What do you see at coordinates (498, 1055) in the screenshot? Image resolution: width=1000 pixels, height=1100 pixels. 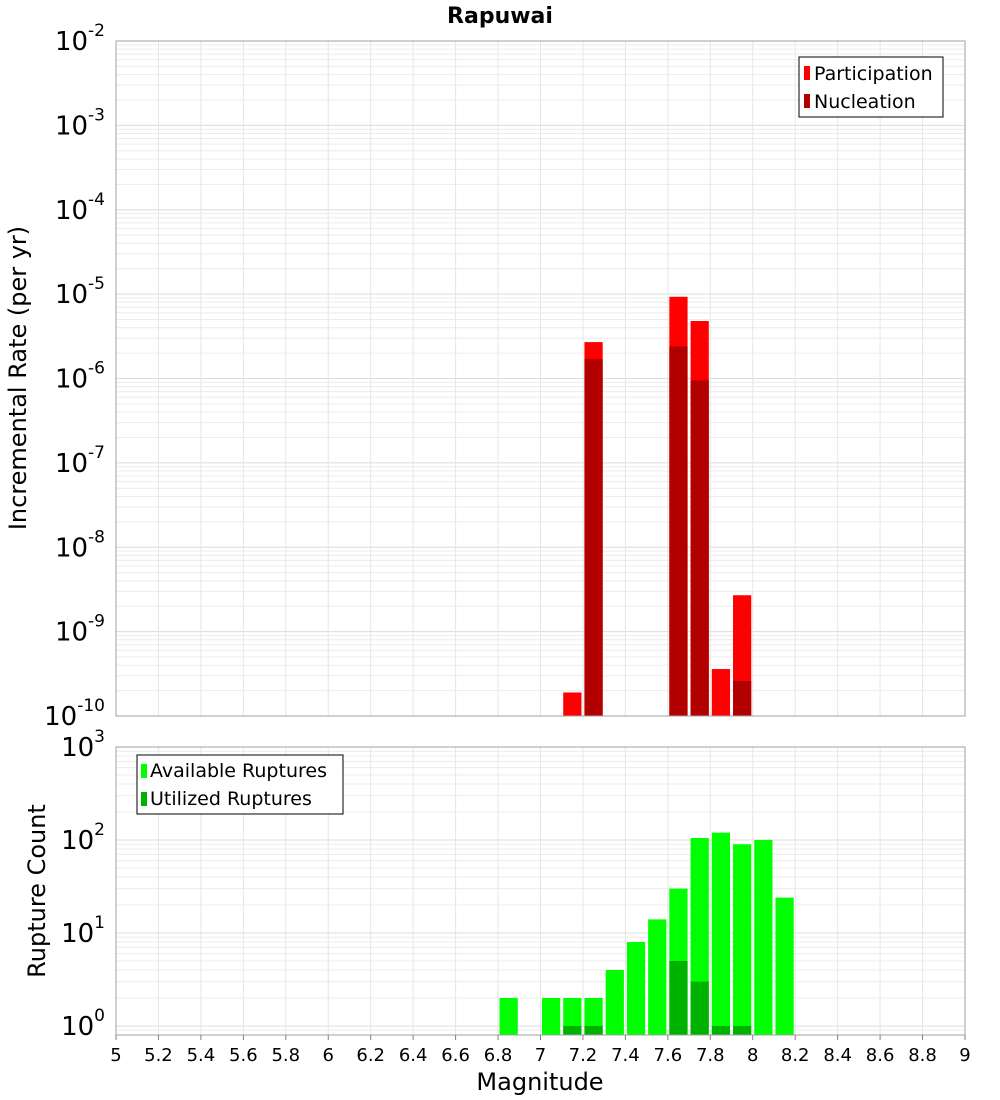 I see `x-tick-label: 6.8` at bounding box center [498, 1055].